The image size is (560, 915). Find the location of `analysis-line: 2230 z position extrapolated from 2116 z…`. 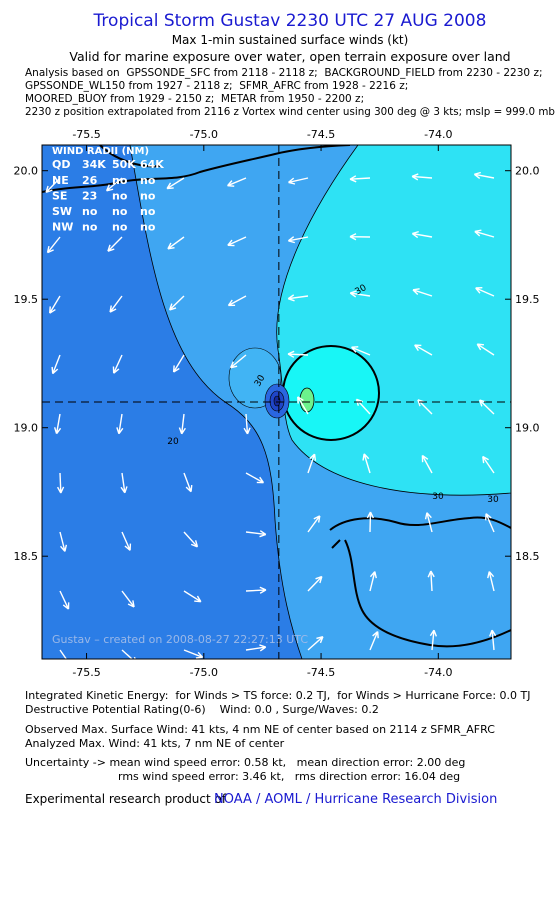

analysis-line: 2230 z position extrapolated from 2116 z… is located at coordinates (290, 112).